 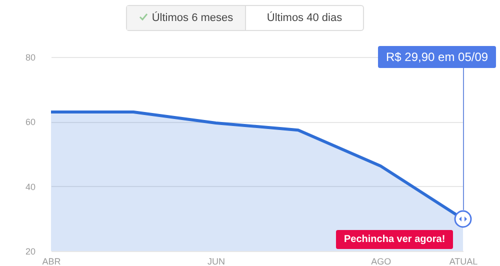 I want to click on annotation: Pechincha ver agora!, so click(x=395, y=239).